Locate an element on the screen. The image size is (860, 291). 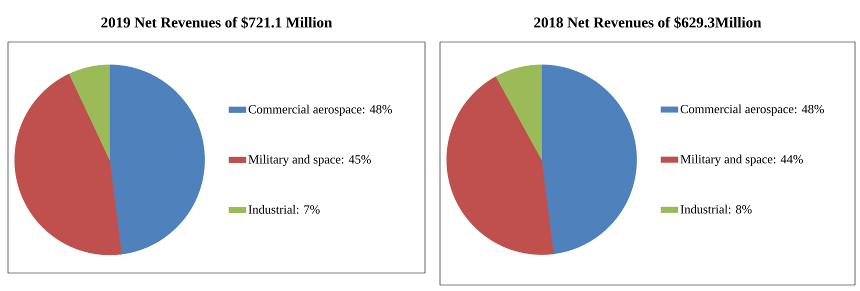
chart-title: 2019 Net Revenues of $721.1 Million is located at coordinates (216, 22).